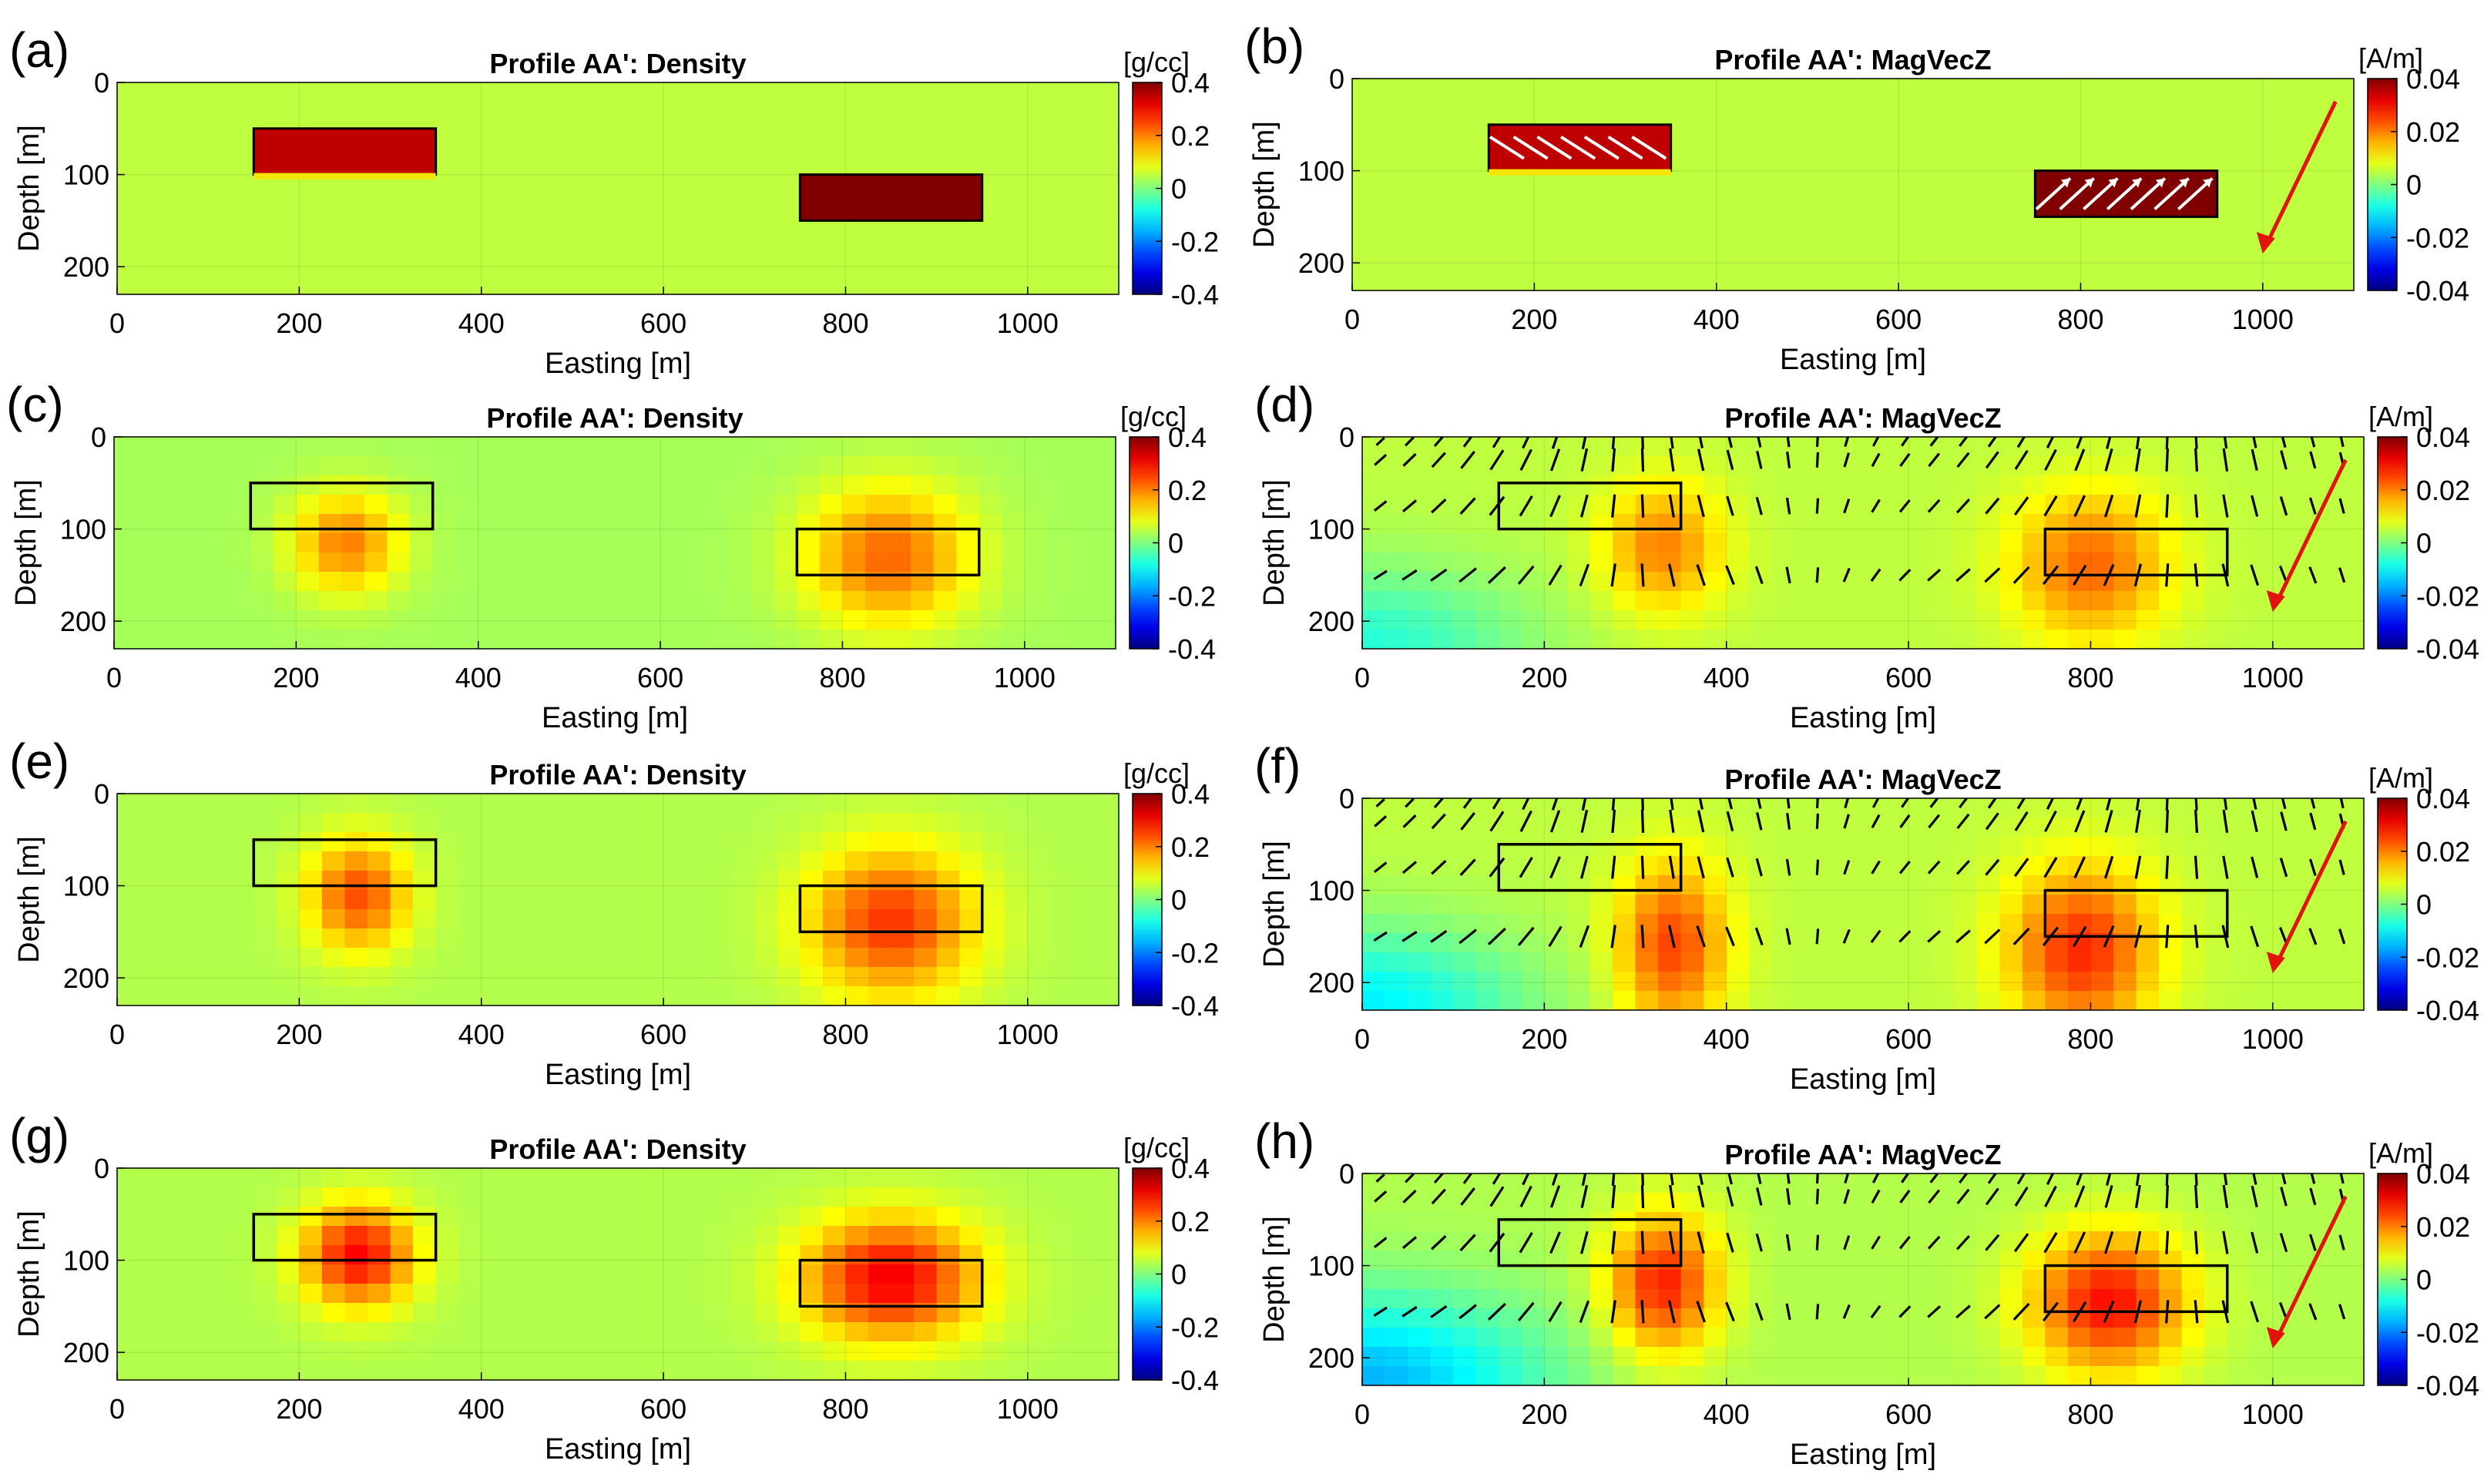 The height and width of the screenshot is (1484, 2484). What do you see at coordinates (1175, 543) in the screenshot?
I see `colorbar-tick-label: 0` at bounding box center [1175, 543].